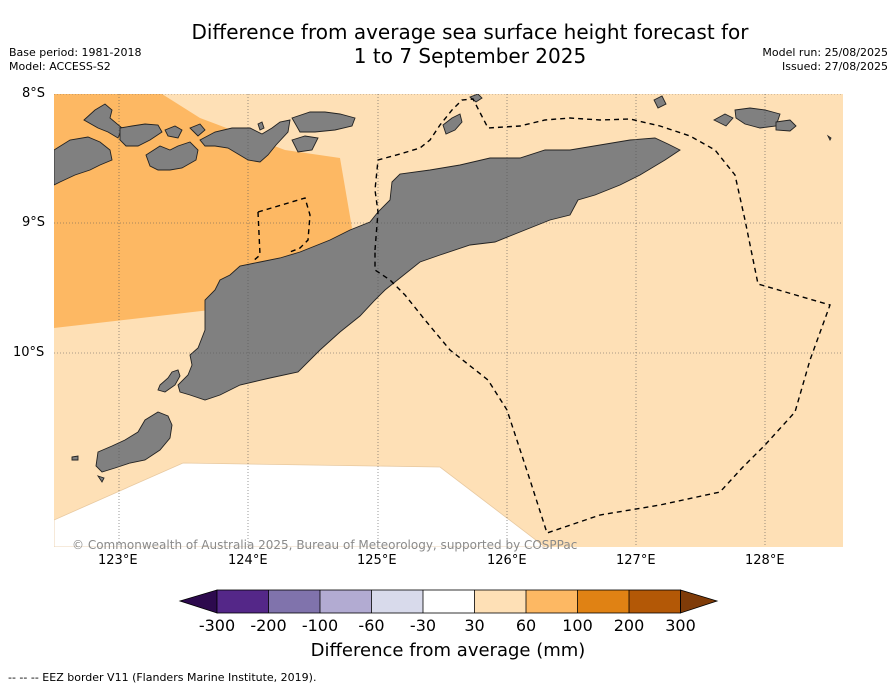 The height and width of the screenshot is (690, 896). Describe the element at coordinates (60, 66) in the screenshot. I see `model-text: Model: ACCESS-S2` at that location.